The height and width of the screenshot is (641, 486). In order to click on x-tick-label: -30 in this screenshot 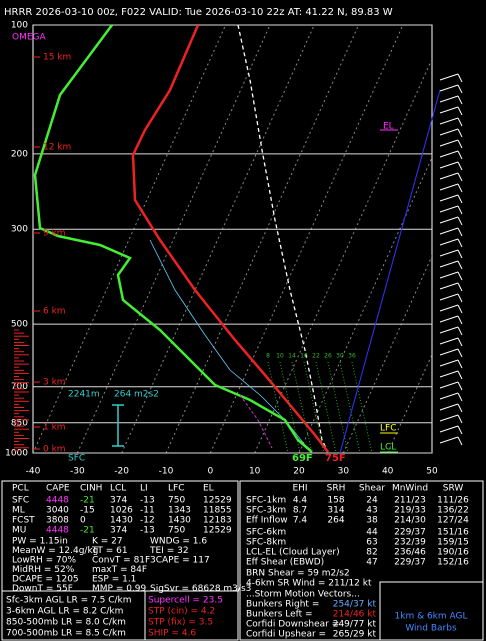, I will do `click(77, 472)`.